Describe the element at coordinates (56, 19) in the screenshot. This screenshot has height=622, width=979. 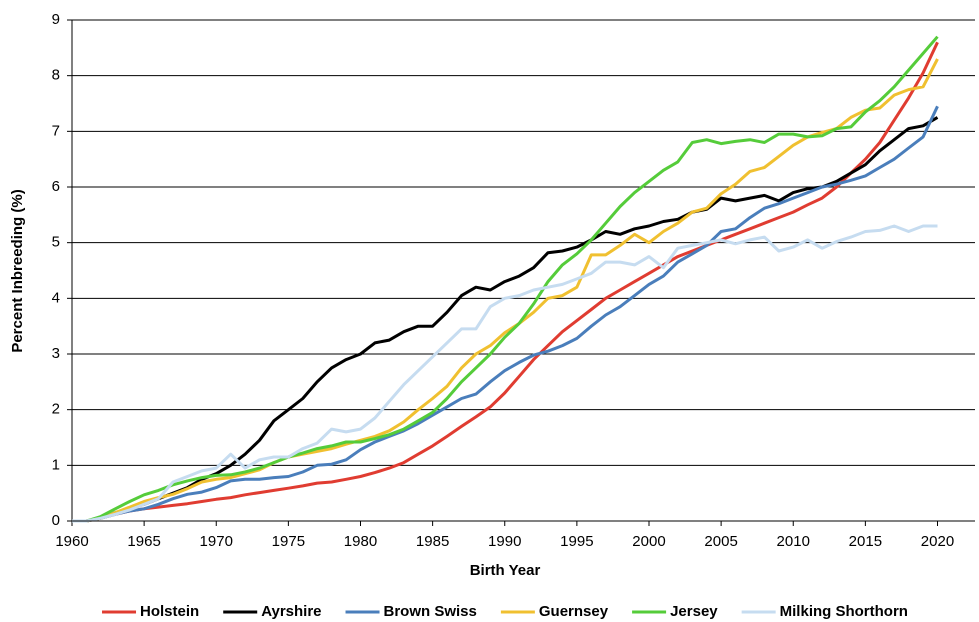
I see `y-tick-label: 9` at that location.